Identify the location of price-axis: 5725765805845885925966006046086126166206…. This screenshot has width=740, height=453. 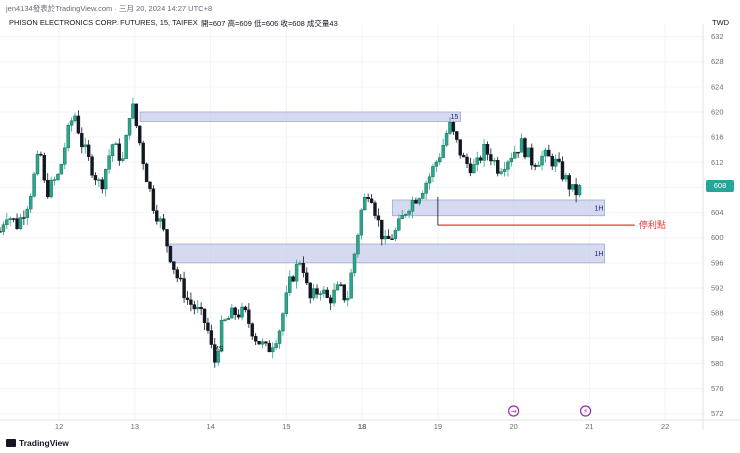
(717, 225).